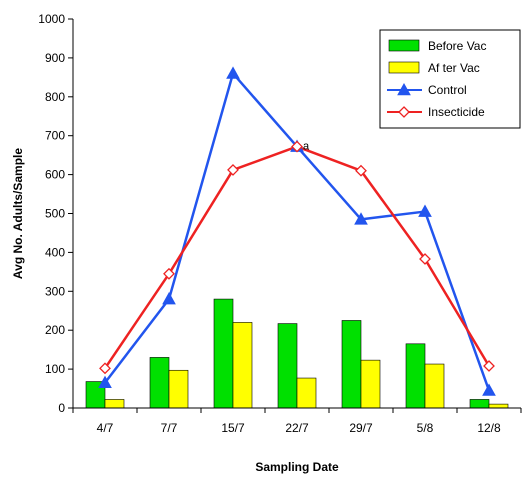 The image size is (531, 480). I want to click on x-tick-label: 12/8, so click(489, 428).